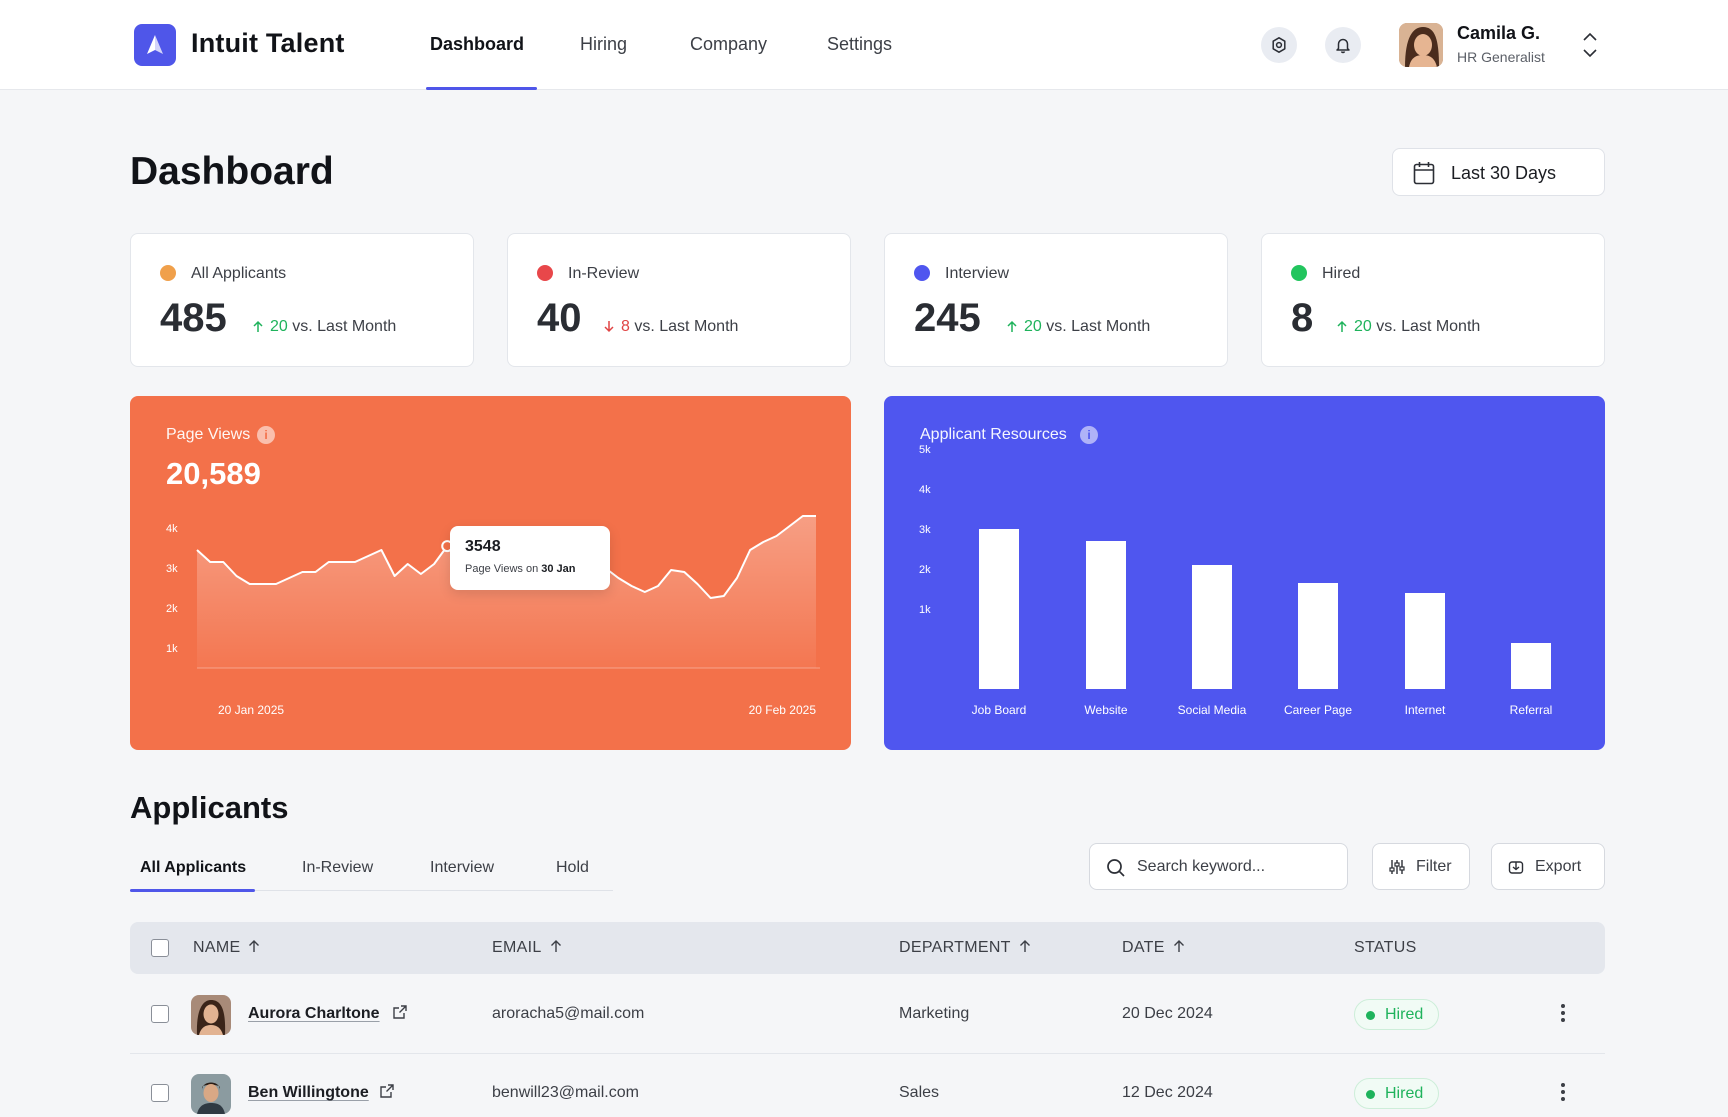  I want to click on tabs-divider, so click(371, 890).